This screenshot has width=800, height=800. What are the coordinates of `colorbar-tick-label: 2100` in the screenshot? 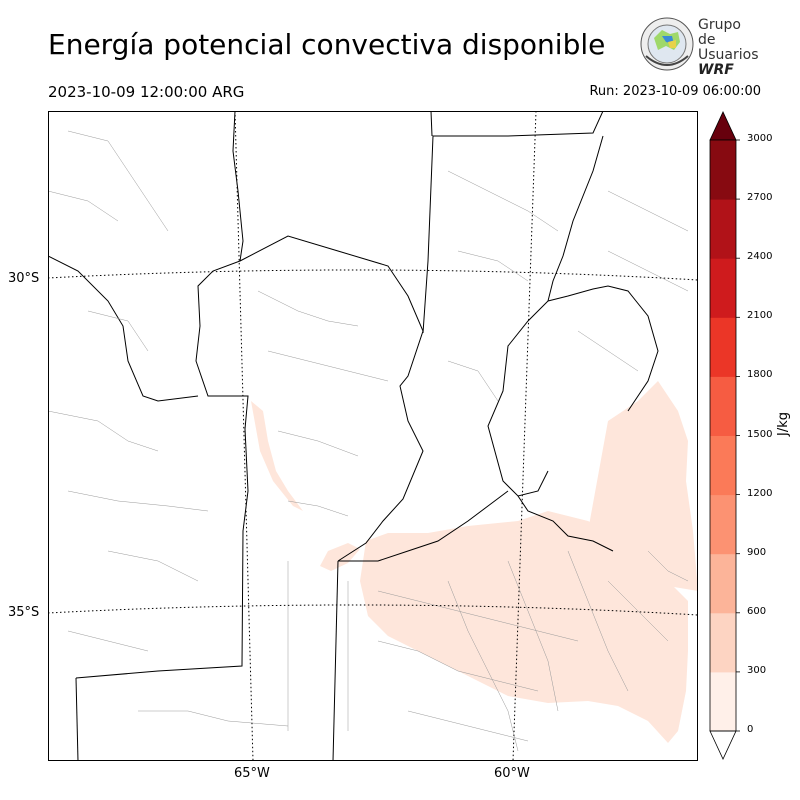 It's located at (760, 316).